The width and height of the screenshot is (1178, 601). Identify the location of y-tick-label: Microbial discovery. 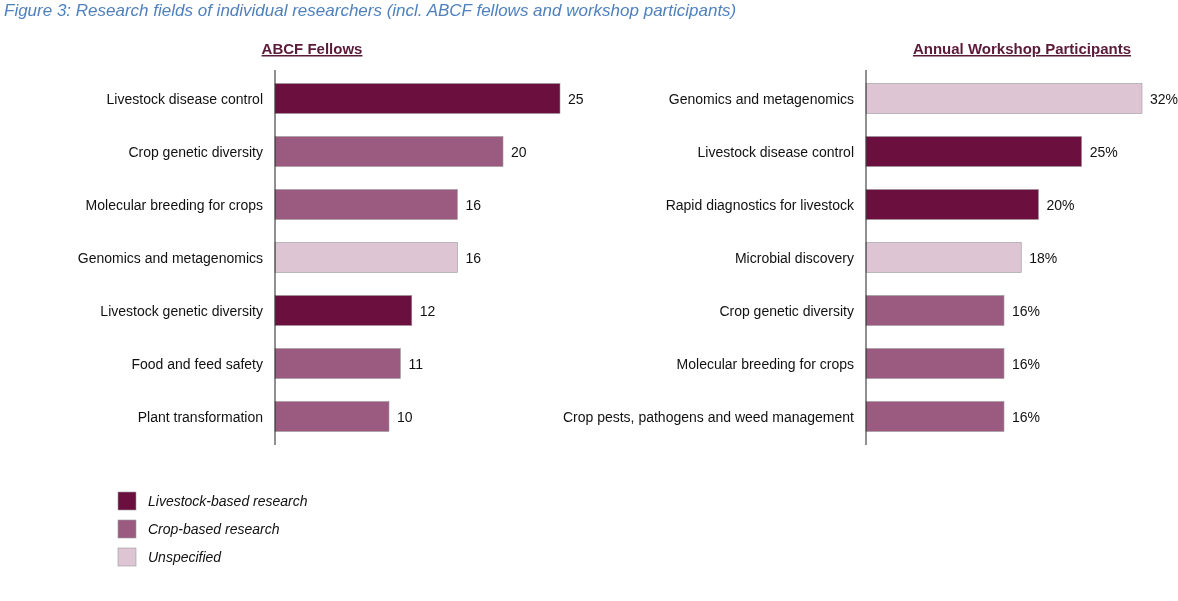
(794, 257).